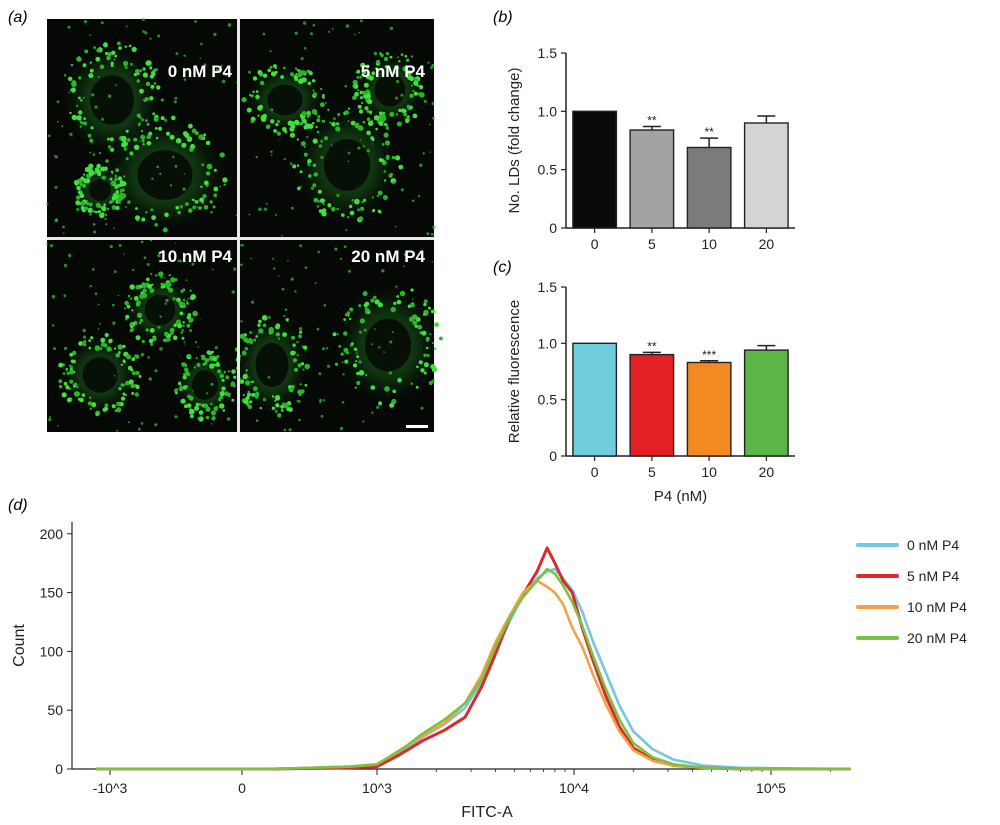  What do you see at coordinates (548, 111) in the screenshot?
I see `y-tick-label: 1.0` at bounding box center [548, 111].